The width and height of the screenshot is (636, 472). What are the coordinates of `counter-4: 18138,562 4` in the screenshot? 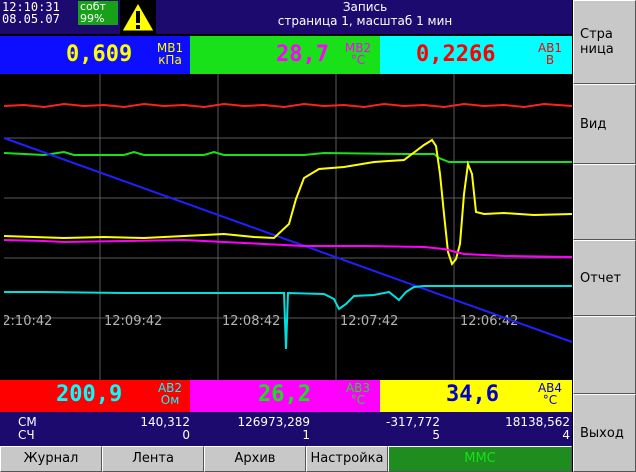 It's located at (537, 428).